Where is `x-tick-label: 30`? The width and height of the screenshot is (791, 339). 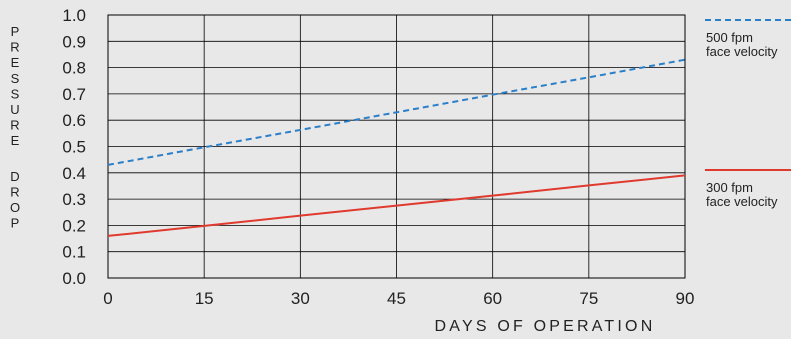
x-tick-label: 30 is located at coordinates (300, 298).